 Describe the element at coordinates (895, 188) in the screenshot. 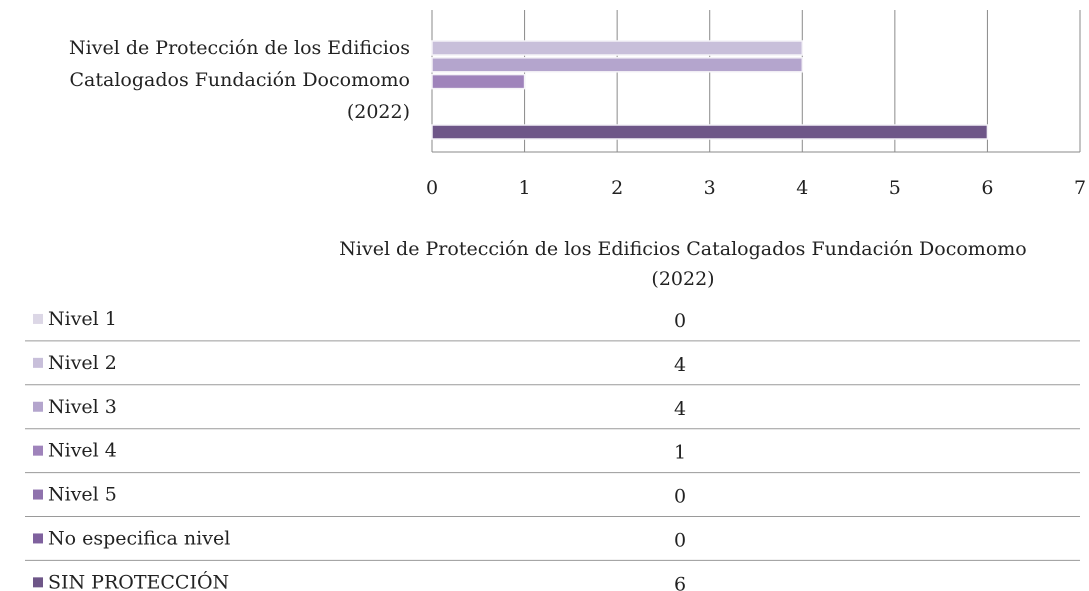

I see `x-tick-label: 5` at that location.